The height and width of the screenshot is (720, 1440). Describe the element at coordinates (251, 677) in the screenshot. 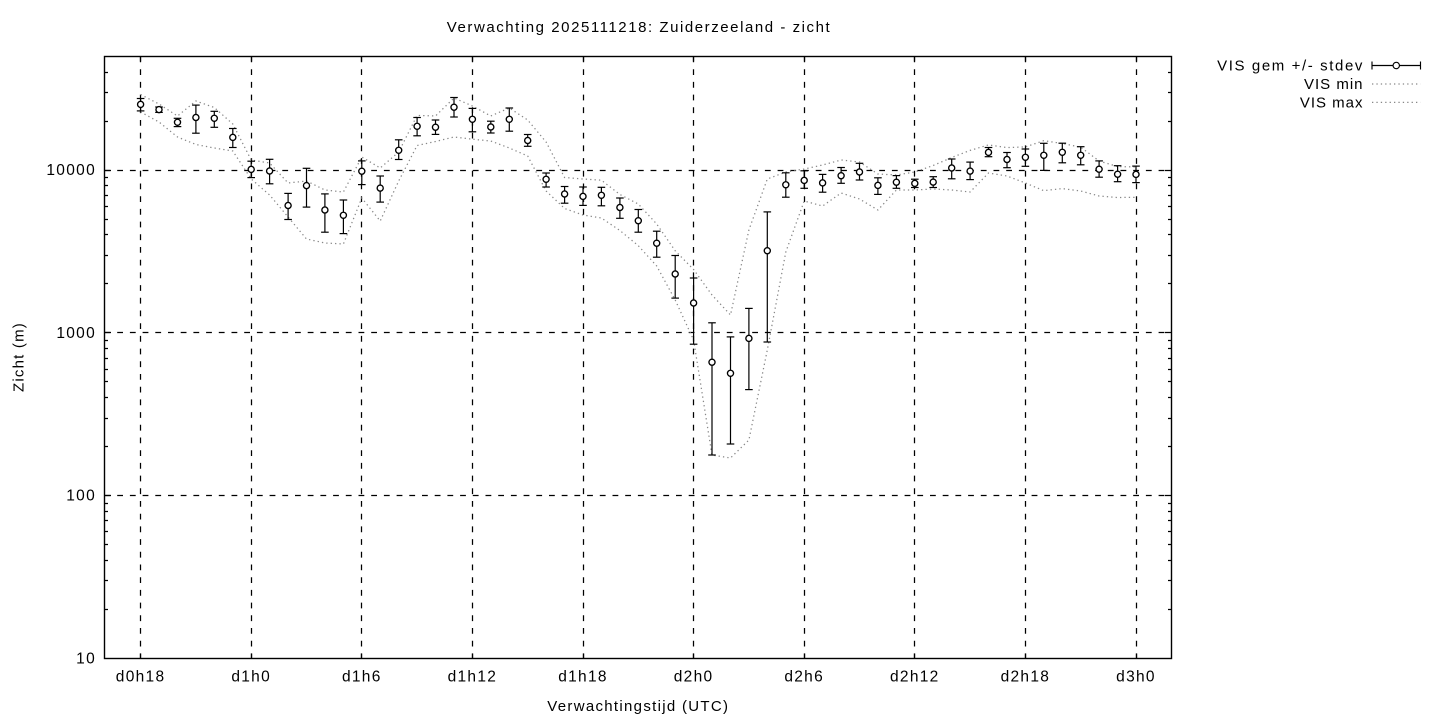

I see `svg-text: d1h0` at that location.